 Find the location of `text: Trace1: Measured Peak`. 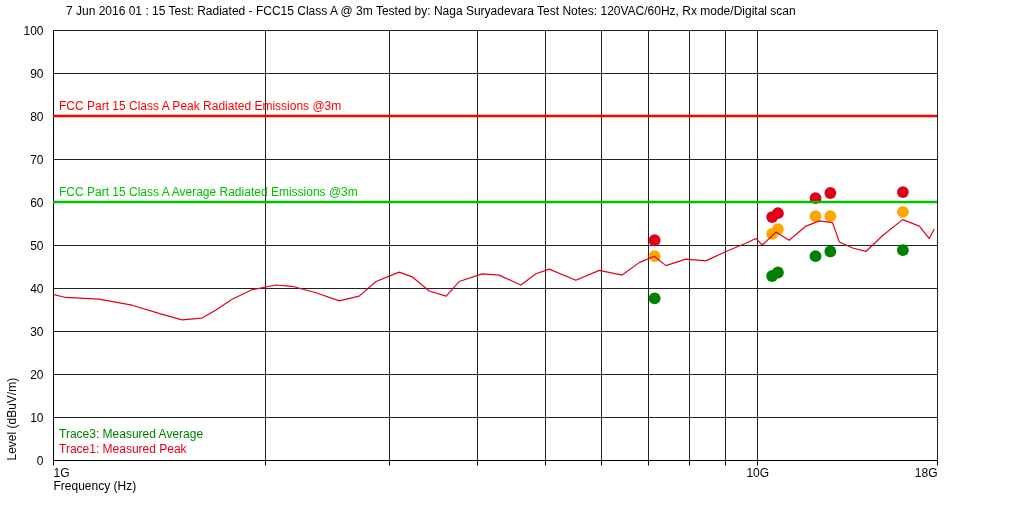

text: Trace1: Measured Peak is located at coordinates (123, 449).